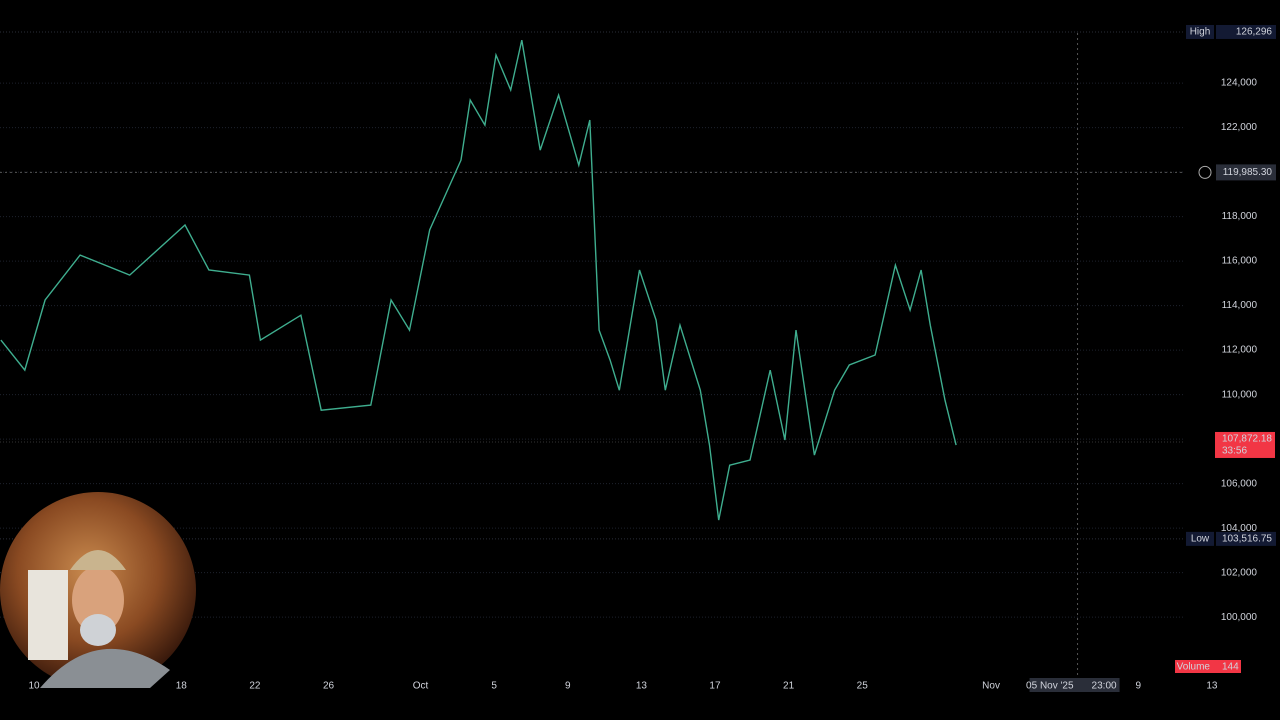  What do you see at coordinates (1104, 686) in the screenshot?
I see `crosshair-time: 23:00` at bounding box center [1104, 686].